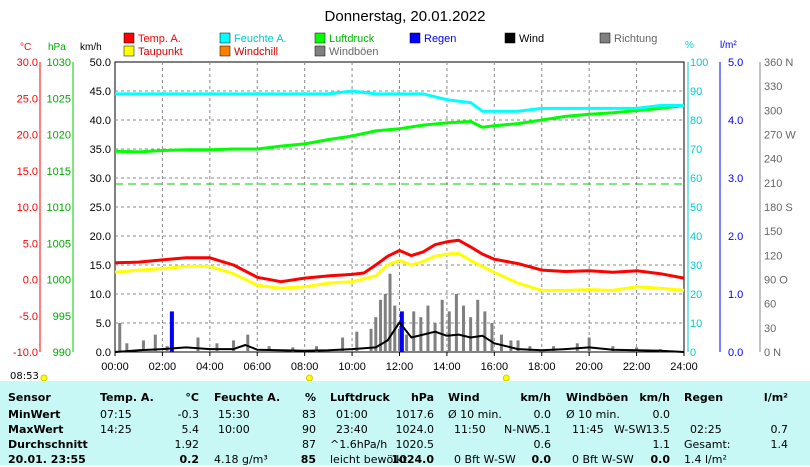 The width and height of the screenshot is (810, 467). What do you see at coordinates (684, 367) in the screenshot?
I see `x-tick-label: 24:00` at bounding box center [684, 367].